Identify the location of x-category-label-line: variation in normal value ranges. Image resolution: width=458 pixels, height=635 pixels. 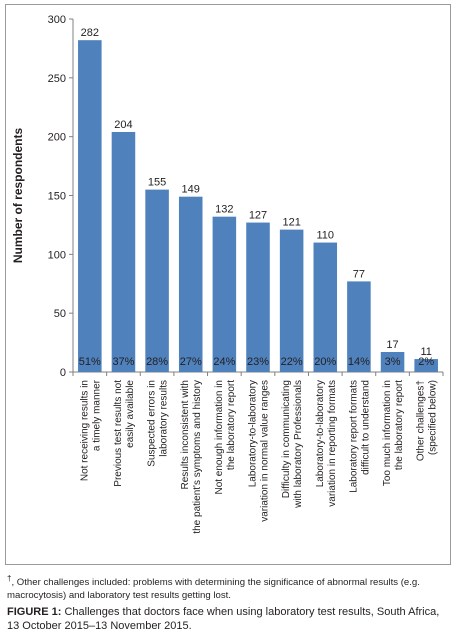
(265, 451).